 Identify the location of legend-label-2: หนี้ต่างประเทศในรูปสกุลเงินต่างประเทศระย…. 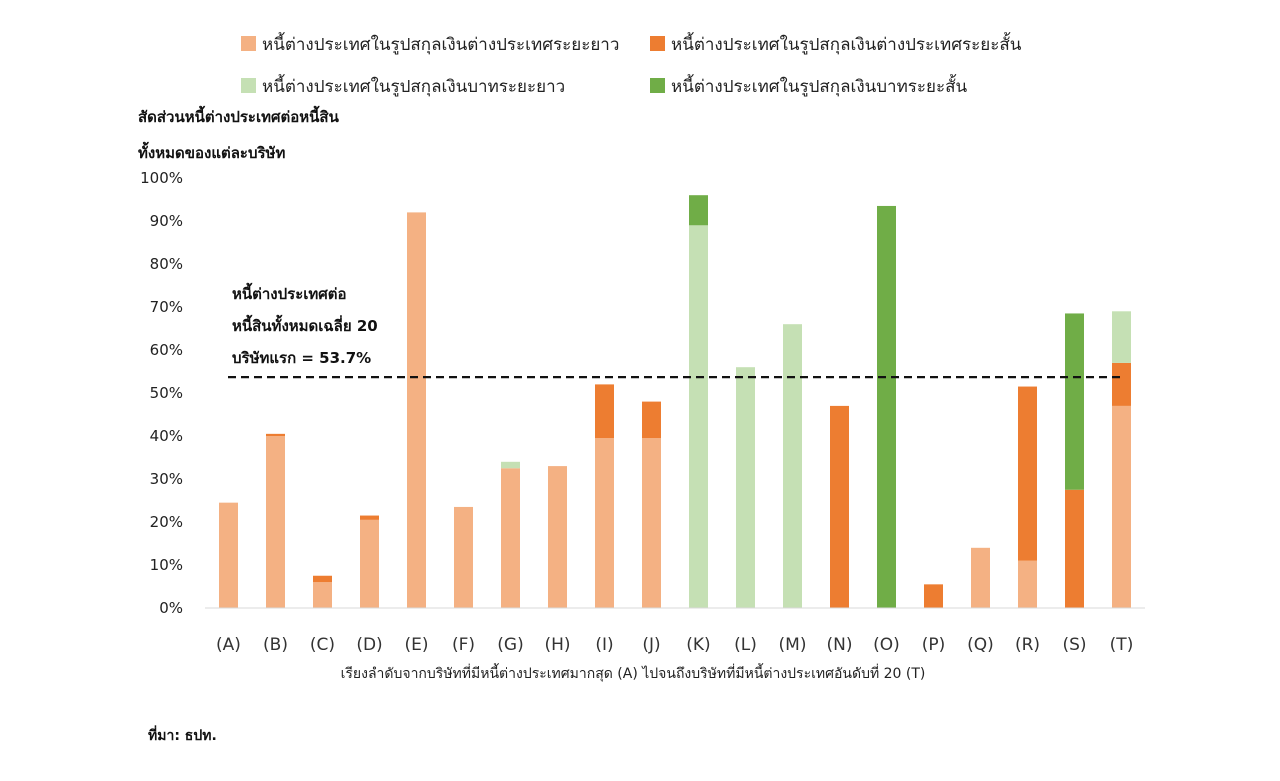
(846, 43).